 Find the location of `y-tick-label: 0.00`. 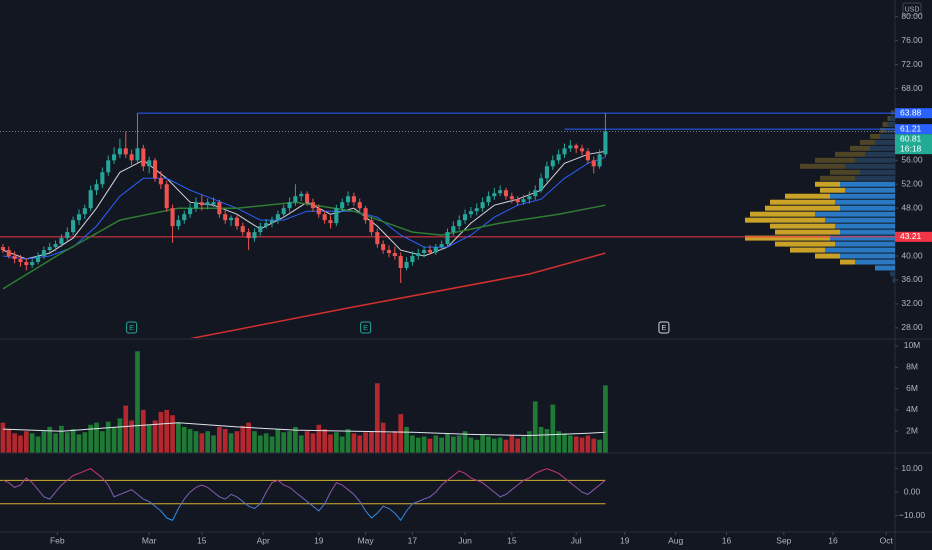

y-tick-label: 0.00 is located at coordinates (912, 491).